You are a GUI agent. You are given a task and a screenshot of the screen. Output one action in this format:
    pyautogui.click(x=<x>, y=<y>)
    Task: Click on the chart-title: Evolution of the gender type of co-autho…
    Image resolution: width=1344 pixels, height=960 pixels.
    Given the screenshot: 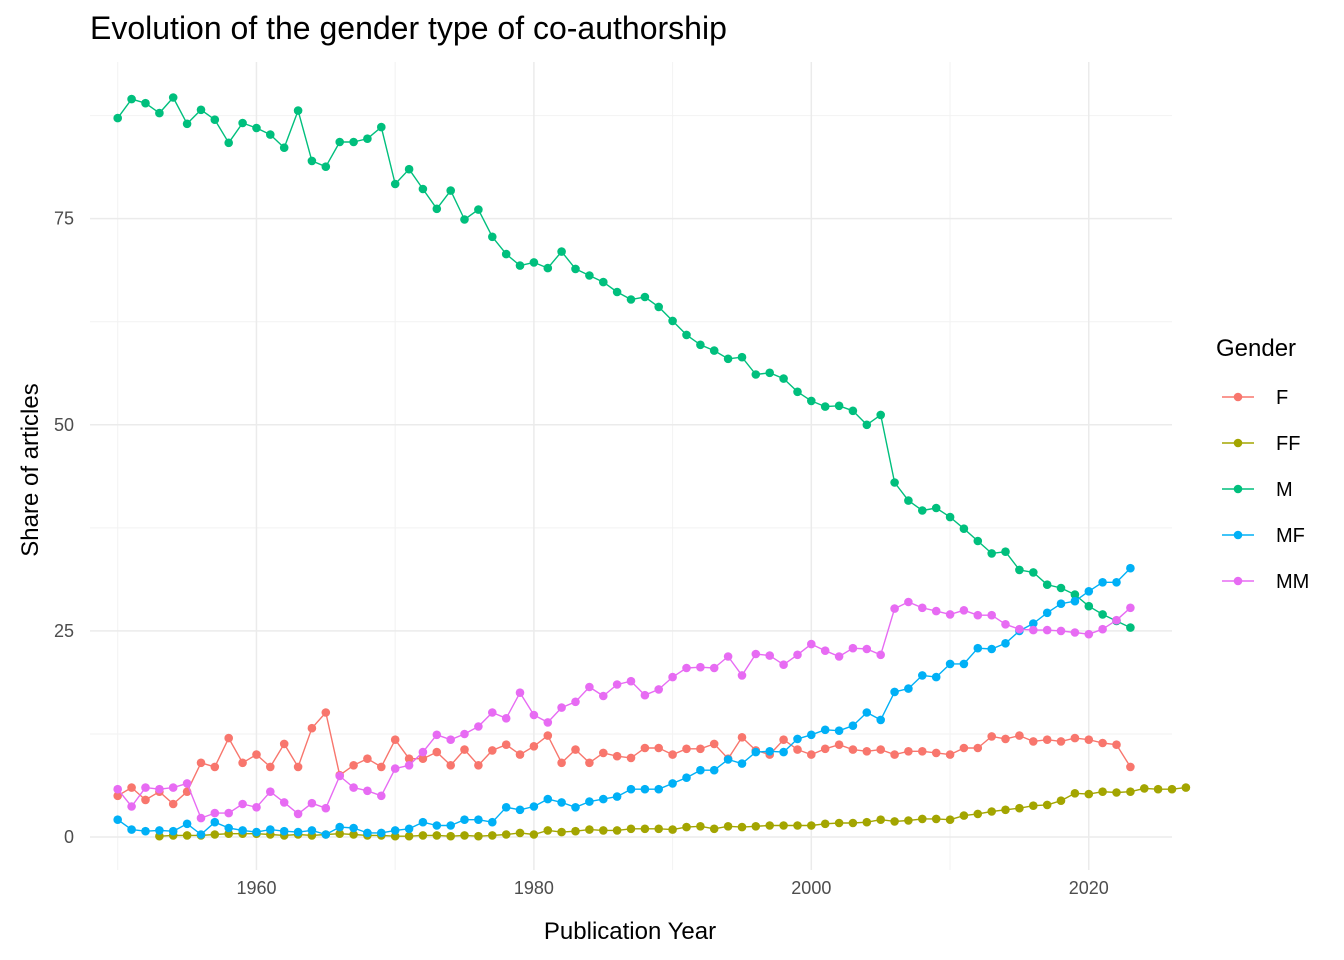 What is the action you would take?
    pyautogui.click(x=408, y=28)
    